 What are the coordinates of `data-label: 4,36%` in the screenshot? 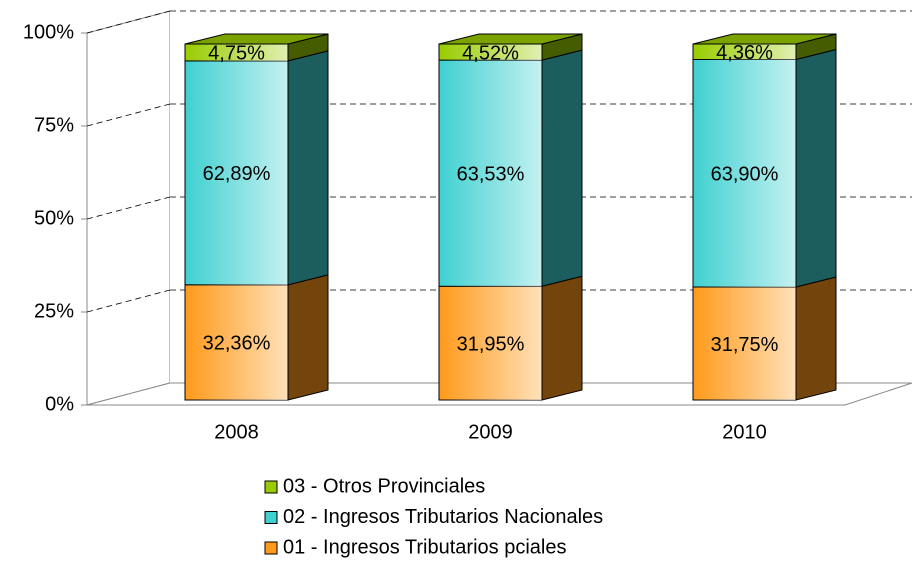 It's located at (744, 53).